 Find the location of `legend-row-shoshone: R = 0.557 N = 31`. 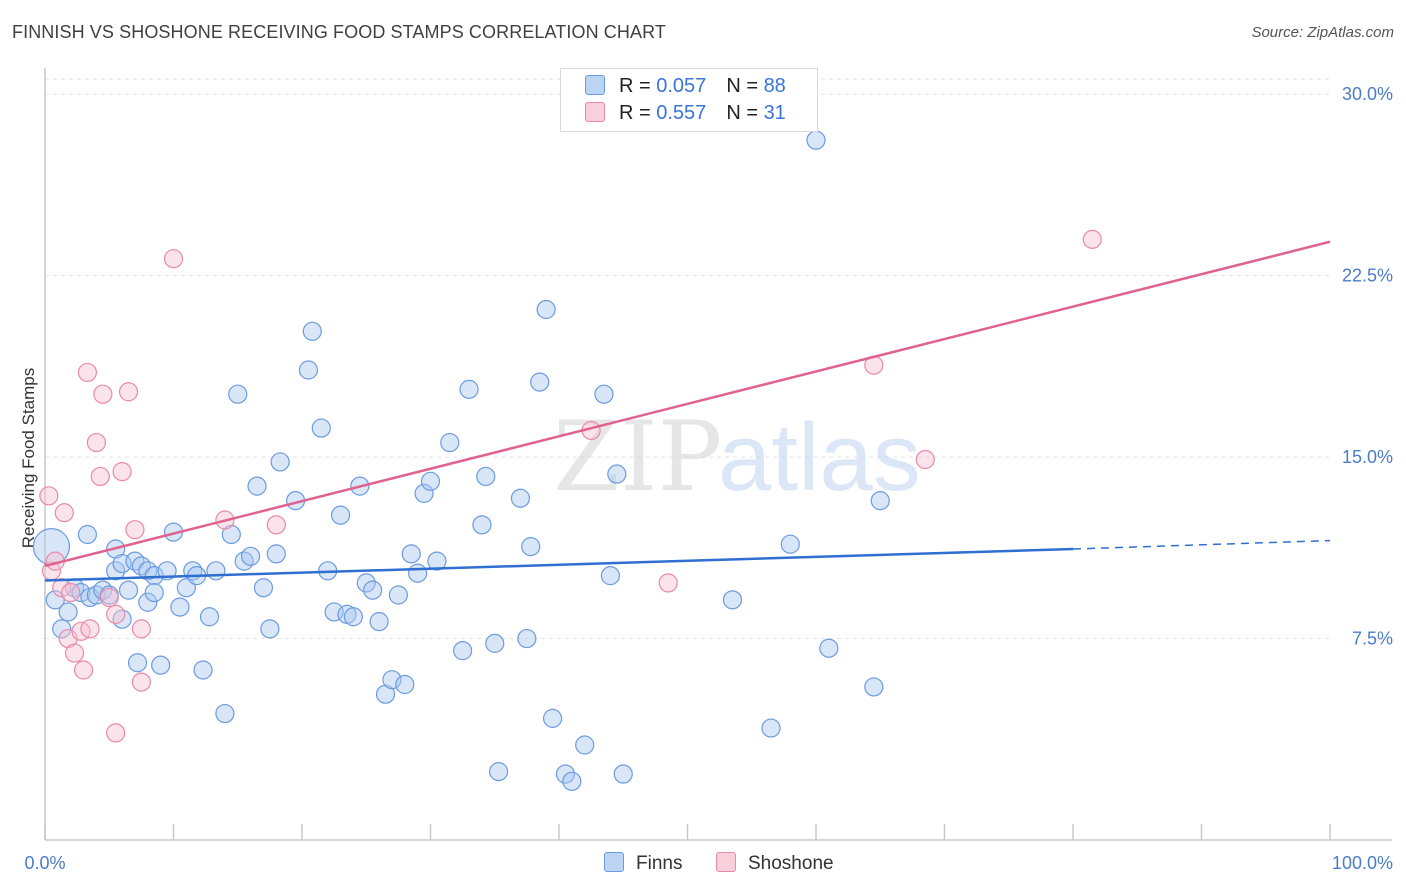

legend-row-shoshone: R = 0.557 N = 31 is located at coordinates (685, 113).